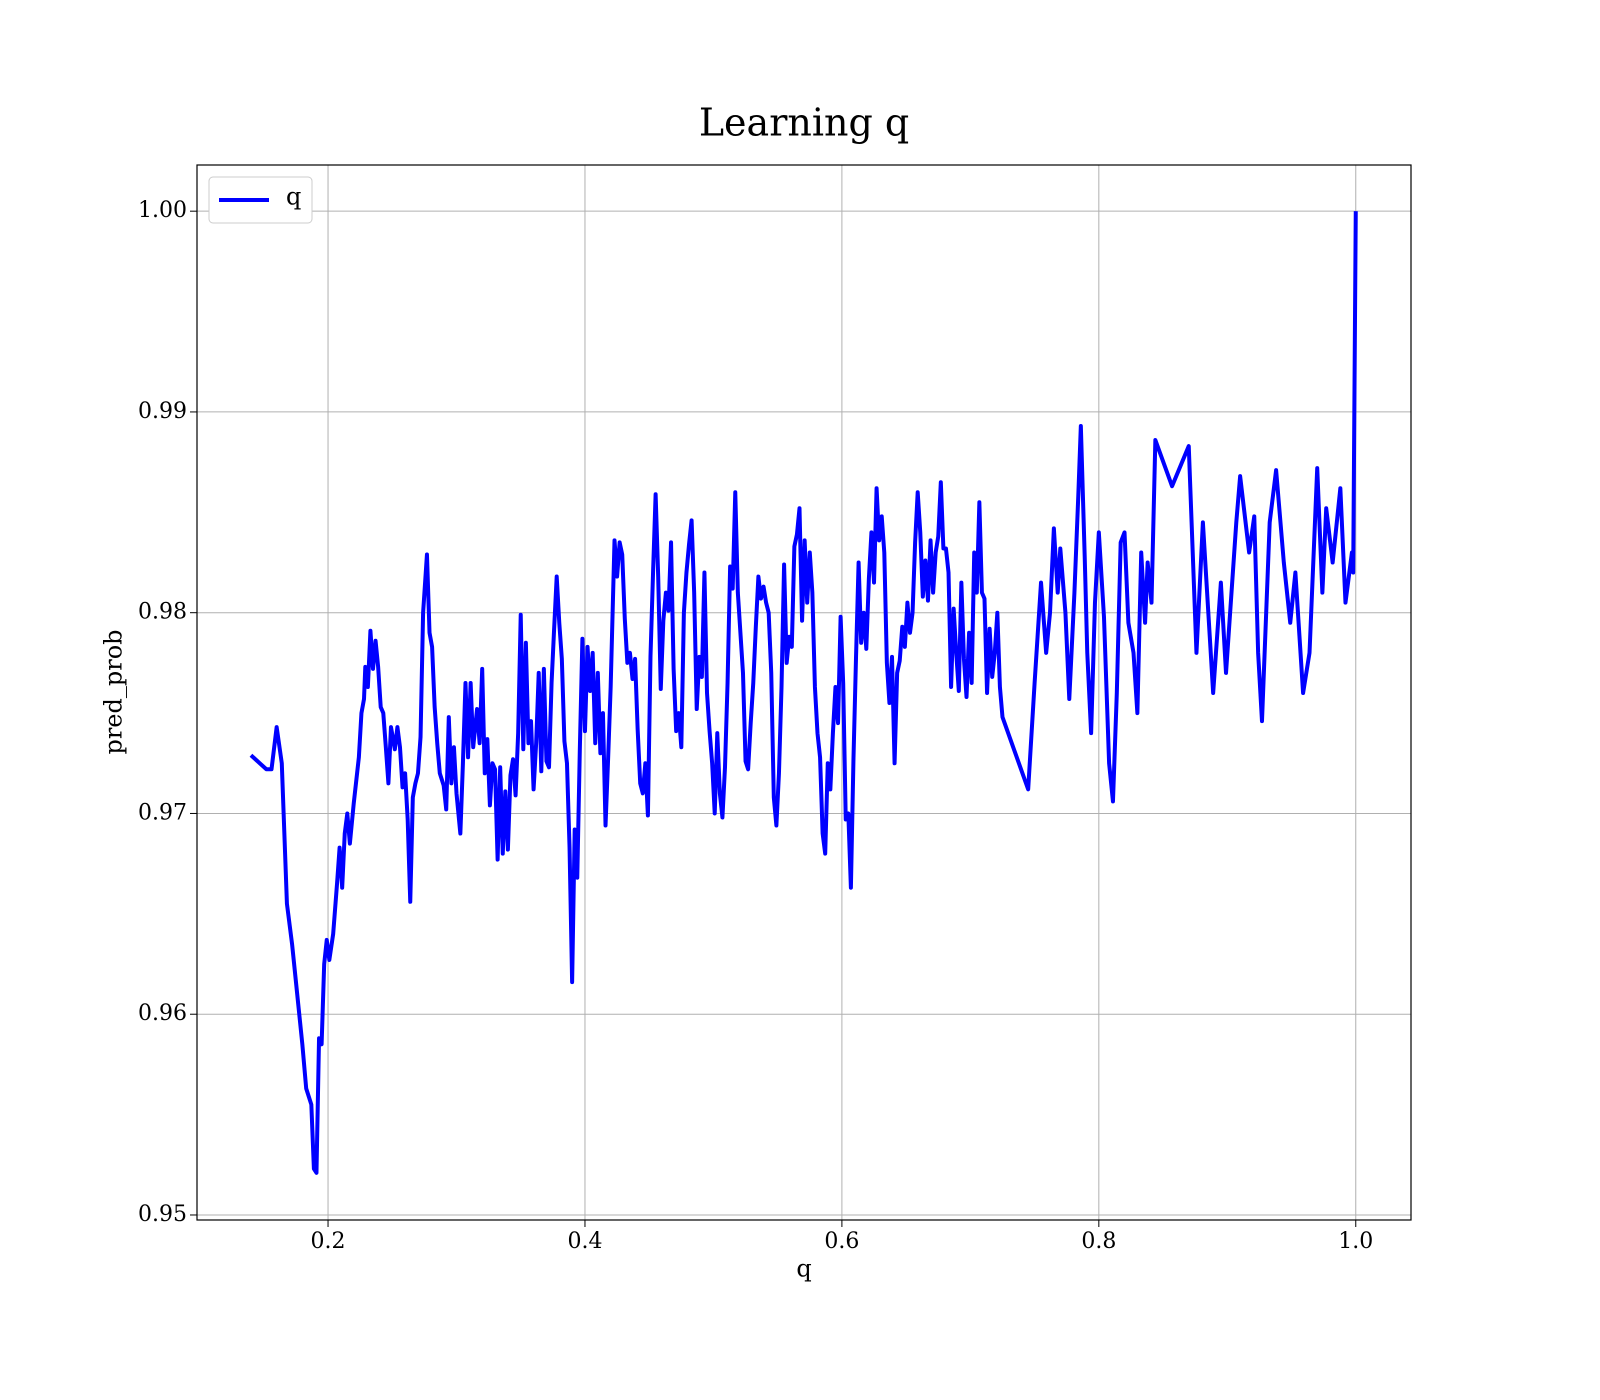 Image resolution: width=1600 pixels, height=1400 pixels. Describe the element at coordinates (260, 200) in the screenshot. I see `legend: q` at that location.